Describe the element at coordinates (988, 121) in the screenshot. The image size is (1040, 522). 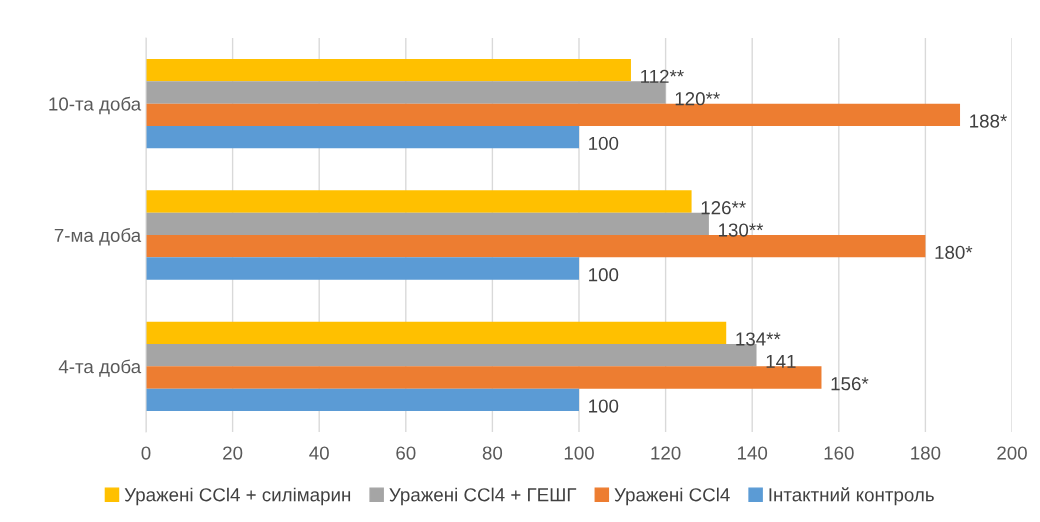
I see `data-label: 188*` at that location.